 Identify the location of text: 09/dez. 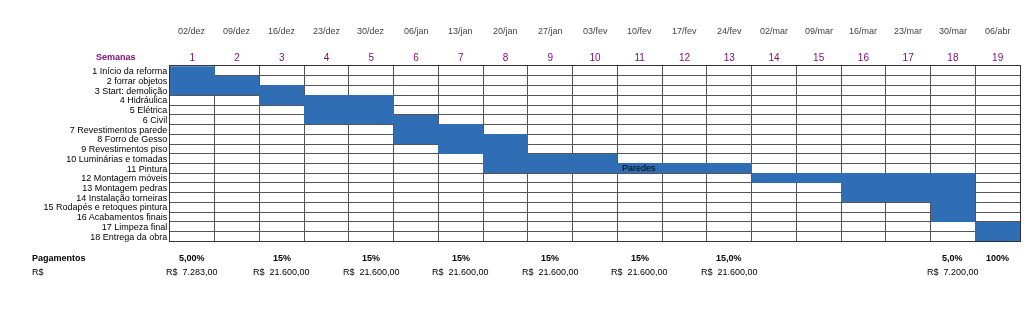
(237, 31).